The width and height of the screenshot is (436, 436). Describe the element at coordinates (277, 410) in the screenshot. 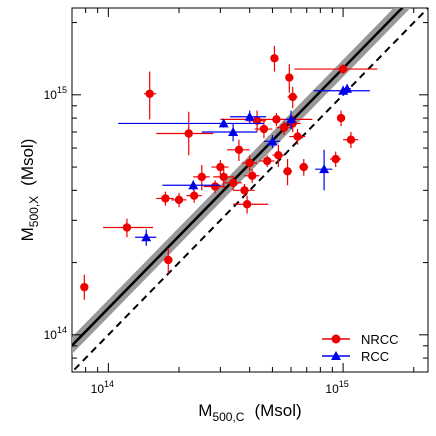

I see `x-axis-title-unit: (Msol)` at that location.